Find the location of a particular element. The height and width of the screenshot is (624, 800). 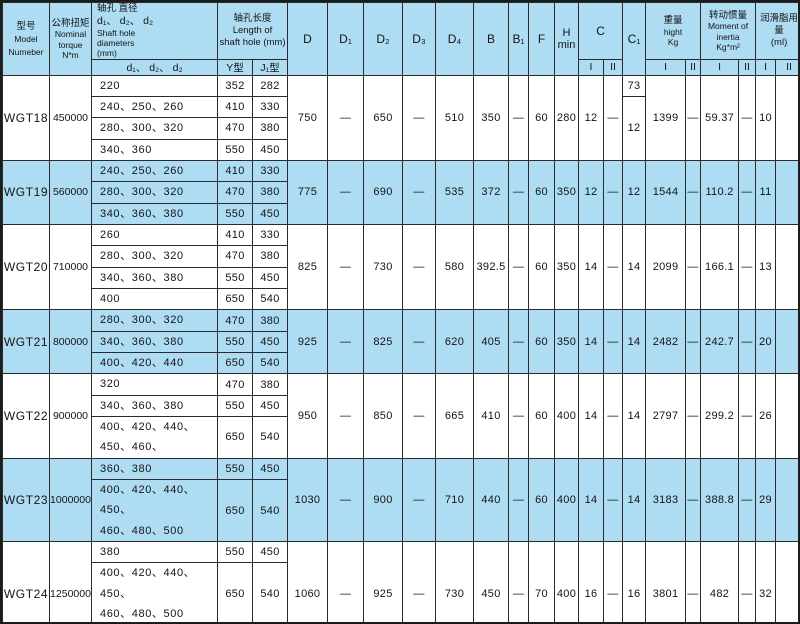

dim-C_I-cell: 16 is located at coordinates (591, 581).